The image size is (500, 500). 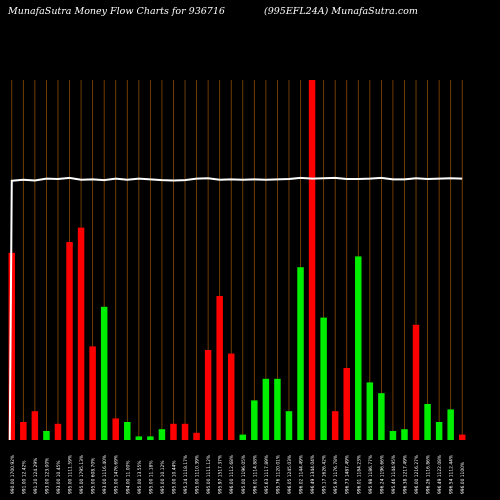 I want to click on x-tick-label: 995.00 1795.13%, so click(x=82, y=474).